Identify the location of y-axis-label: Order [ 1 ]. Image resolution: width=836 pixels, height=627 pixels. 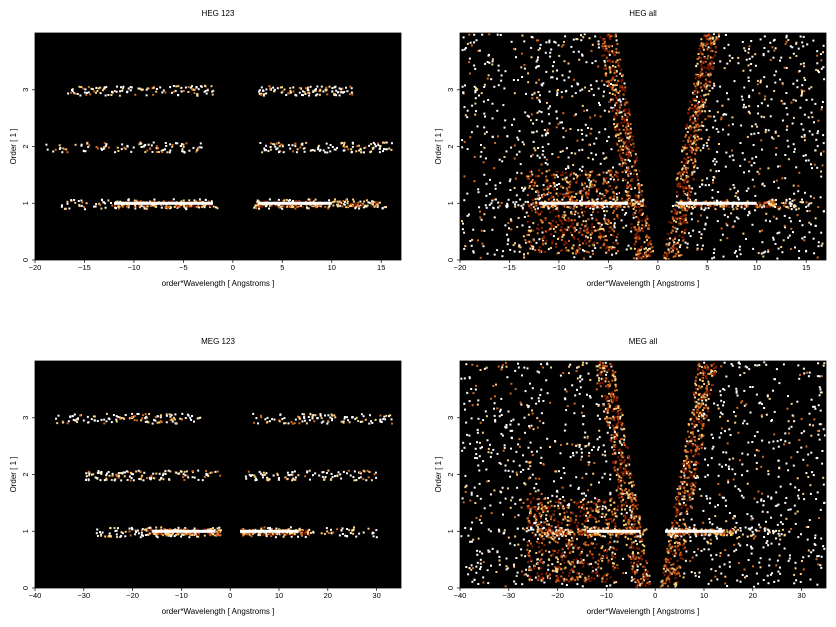
(13, 474).